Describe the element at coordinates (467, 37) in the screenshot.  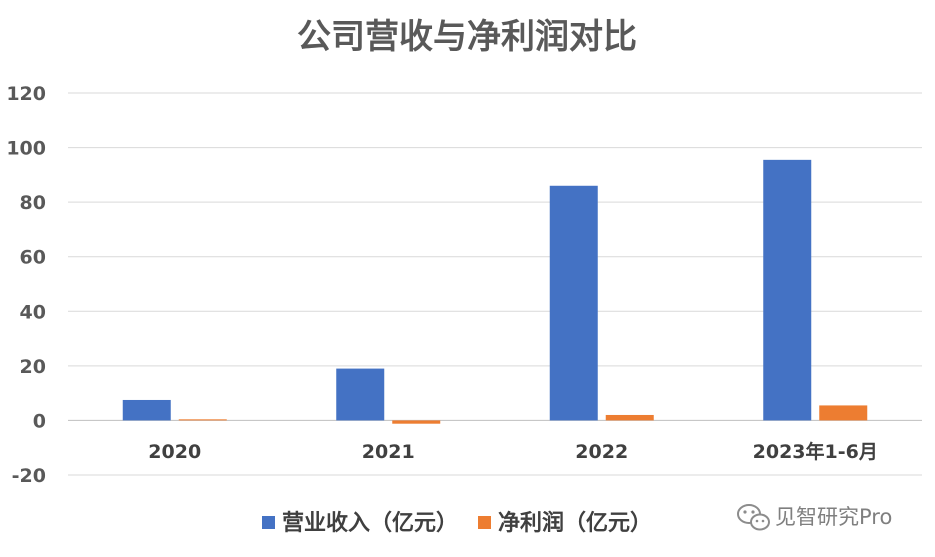
I see `chart-title: 公司营收与净利润对比` at that location.